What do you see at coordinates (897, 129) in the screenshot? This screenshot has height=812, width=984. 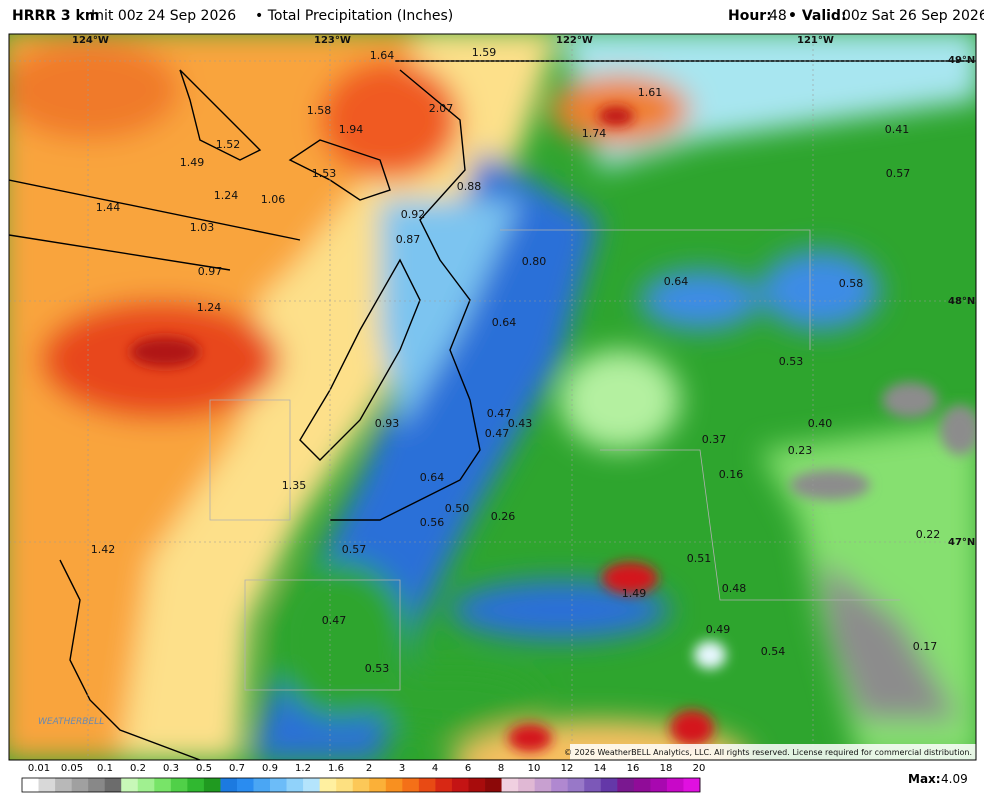 I see `point-value: 0.41` at bounding box center [897, 129].